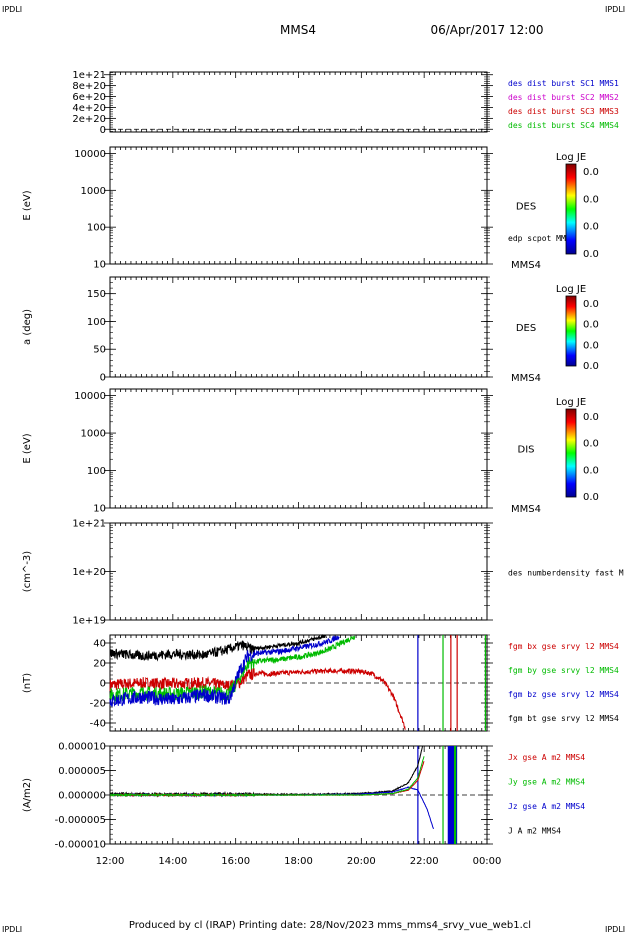  I want to click on y-tick-label: 1e+20, so click(89, 572).